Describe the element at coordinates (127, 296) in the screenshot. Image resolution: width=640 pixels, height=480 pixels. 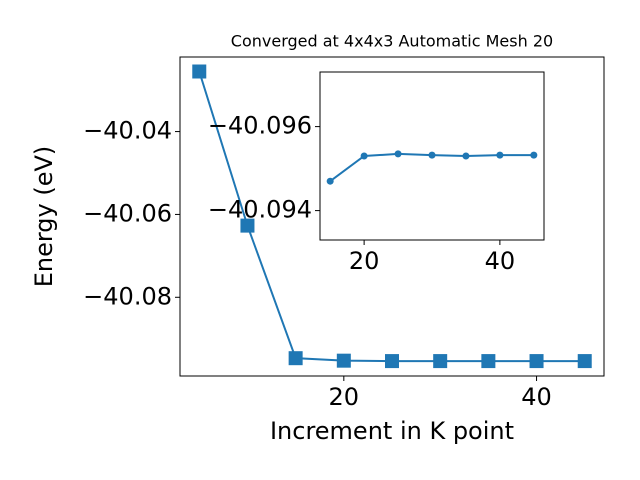
I see `y-tick-label: −40.08` at that location.